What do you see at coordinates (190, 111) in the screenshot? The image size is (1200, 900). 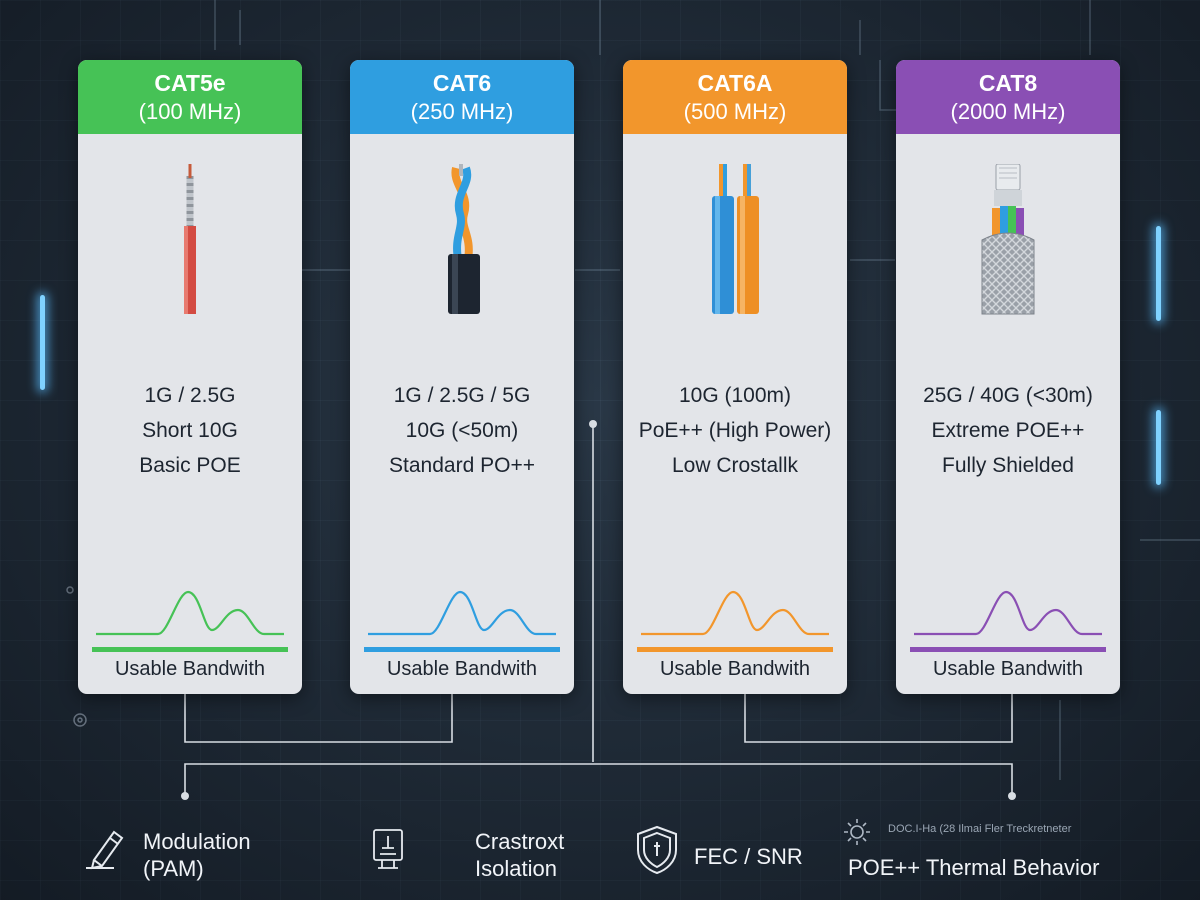 I see `card-subtitle: (100 MHz)` at bounding box center [190, 111].